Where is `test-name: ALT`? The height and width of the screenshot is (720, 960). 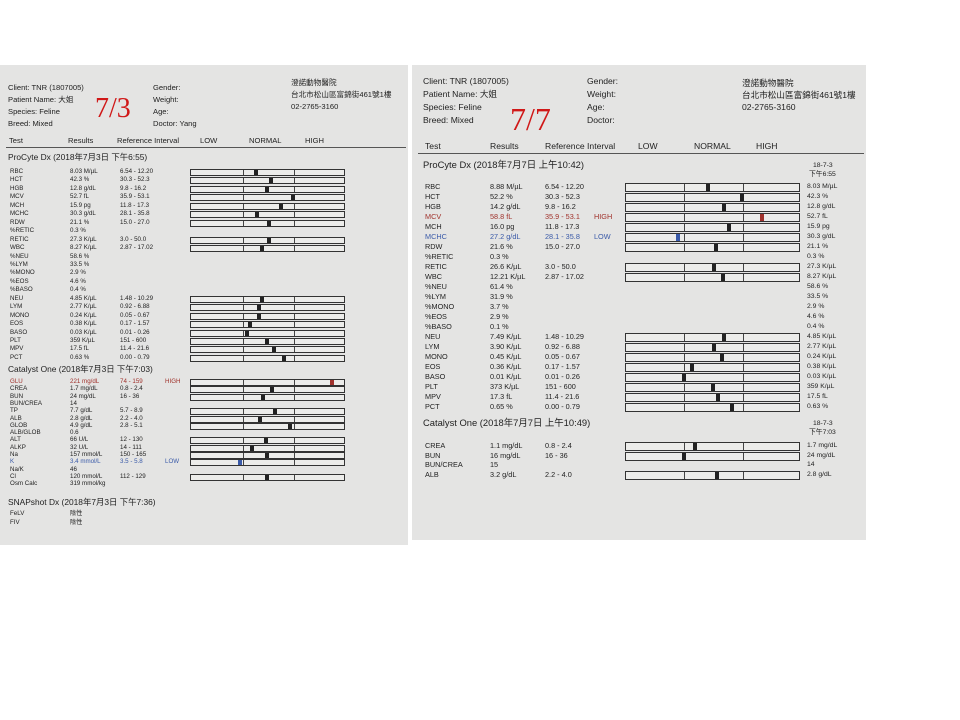 test-name: ALT is located at coordinates (15, 440).